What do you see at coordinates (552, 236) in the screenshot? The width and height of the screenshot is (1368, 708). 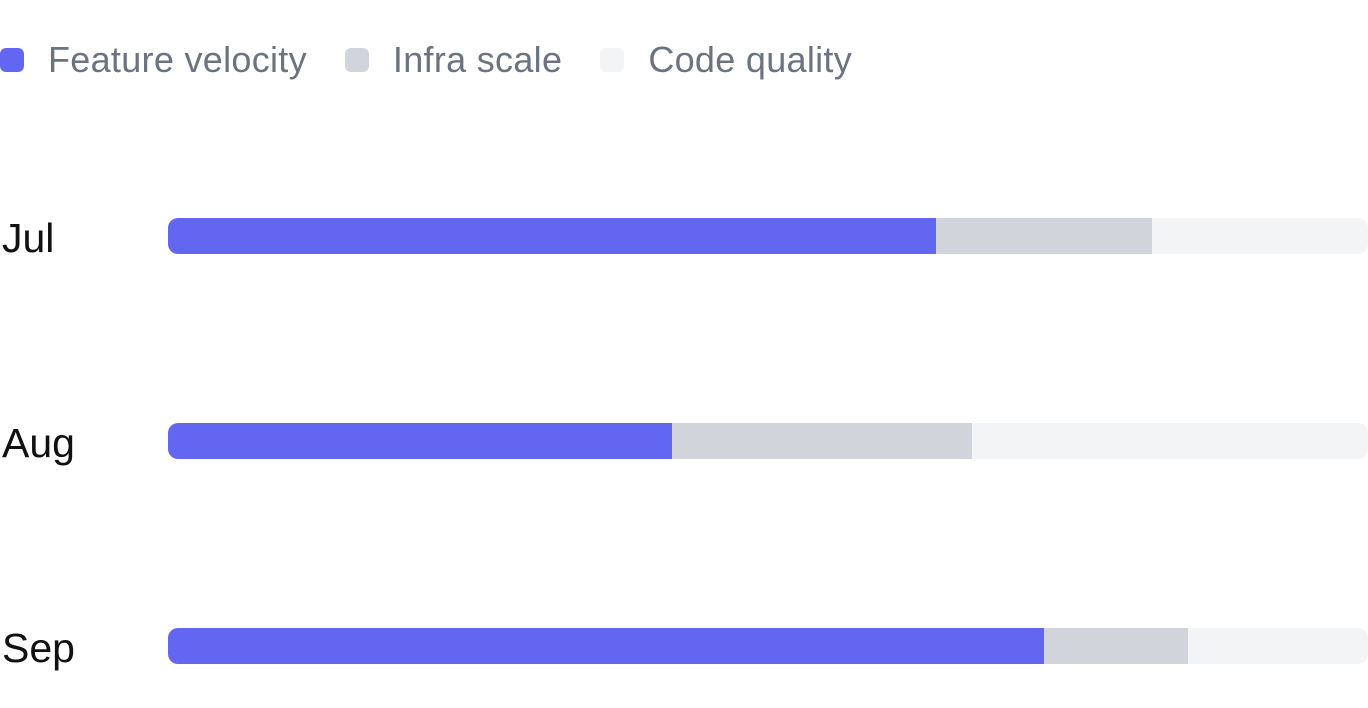 I see `bar-segment-jul-feature-velocity` at bounding box center [552, 236].